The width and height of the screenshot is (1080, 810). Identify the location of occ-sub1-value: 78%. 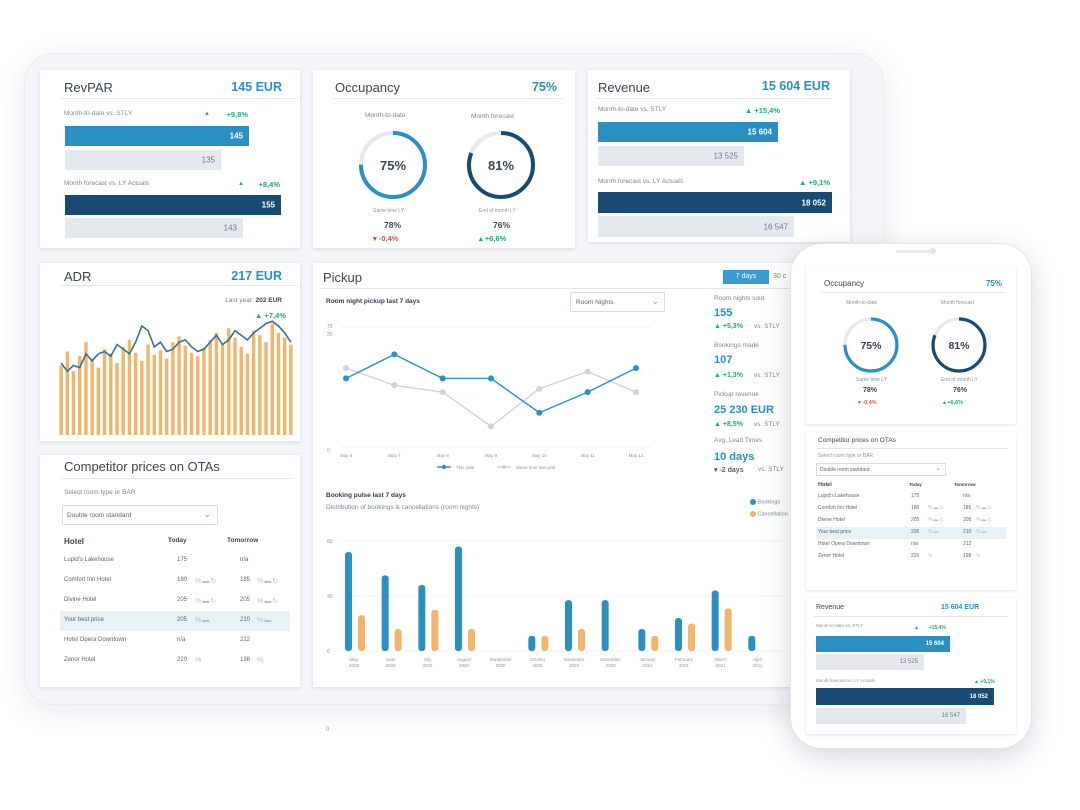
(393, 225).